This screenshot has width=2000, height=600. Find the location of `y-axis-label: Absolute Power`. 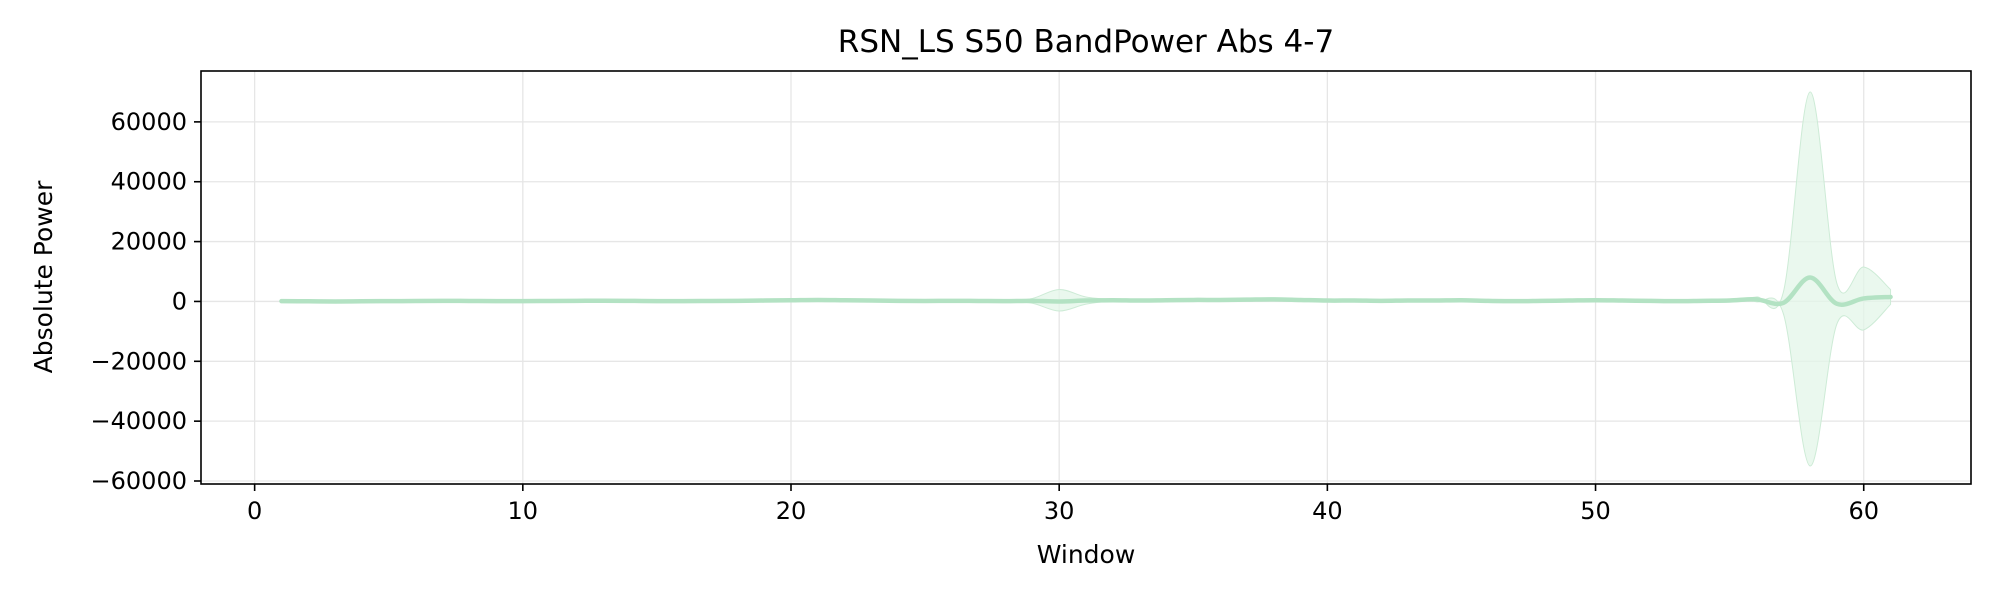

y-axis-label: Absolute Power is located at coordinates (43, 277).